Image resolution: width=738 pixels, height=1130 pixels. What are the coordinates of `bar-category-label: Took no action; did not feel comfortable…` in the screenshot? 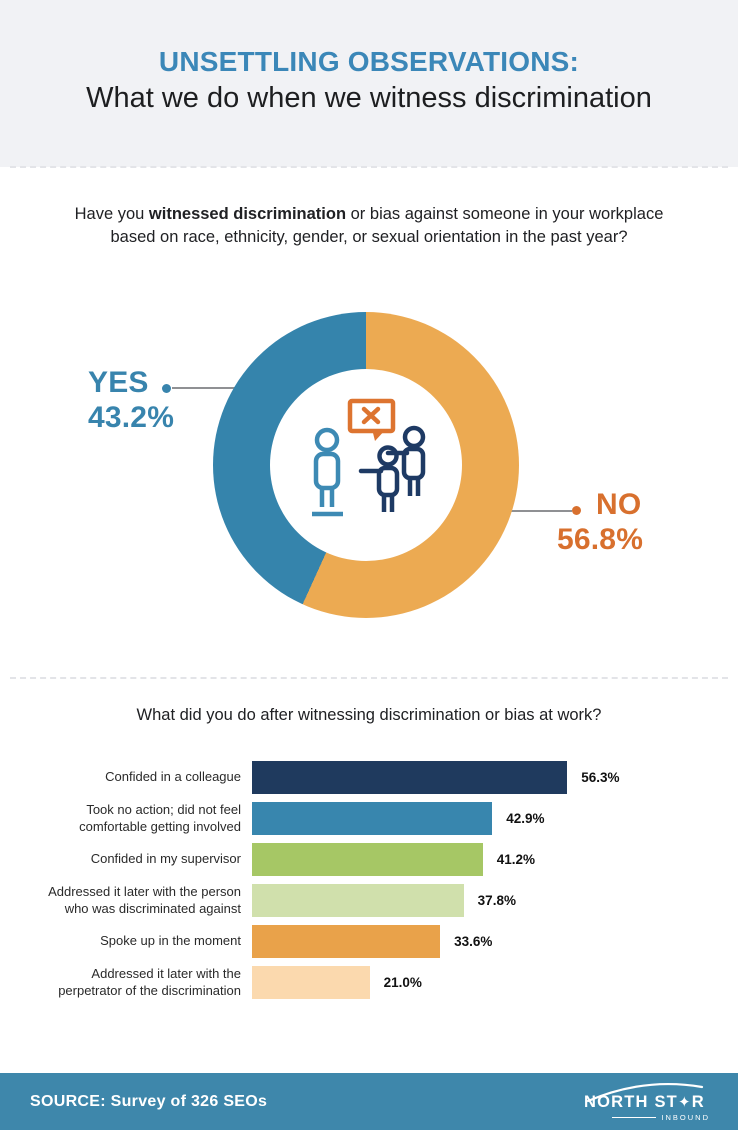 It's located at (160, 817).